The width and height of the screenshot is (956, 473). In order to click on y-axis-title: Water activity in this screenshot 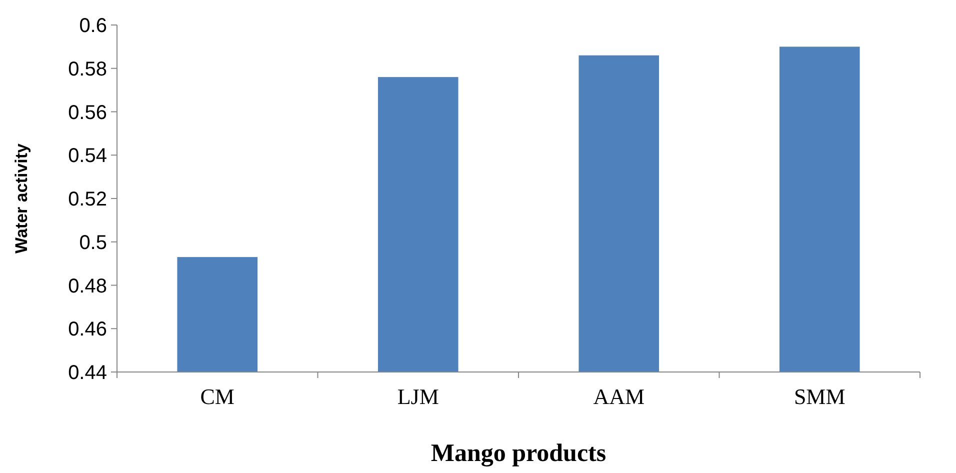, I will do `click(21, 198)`.